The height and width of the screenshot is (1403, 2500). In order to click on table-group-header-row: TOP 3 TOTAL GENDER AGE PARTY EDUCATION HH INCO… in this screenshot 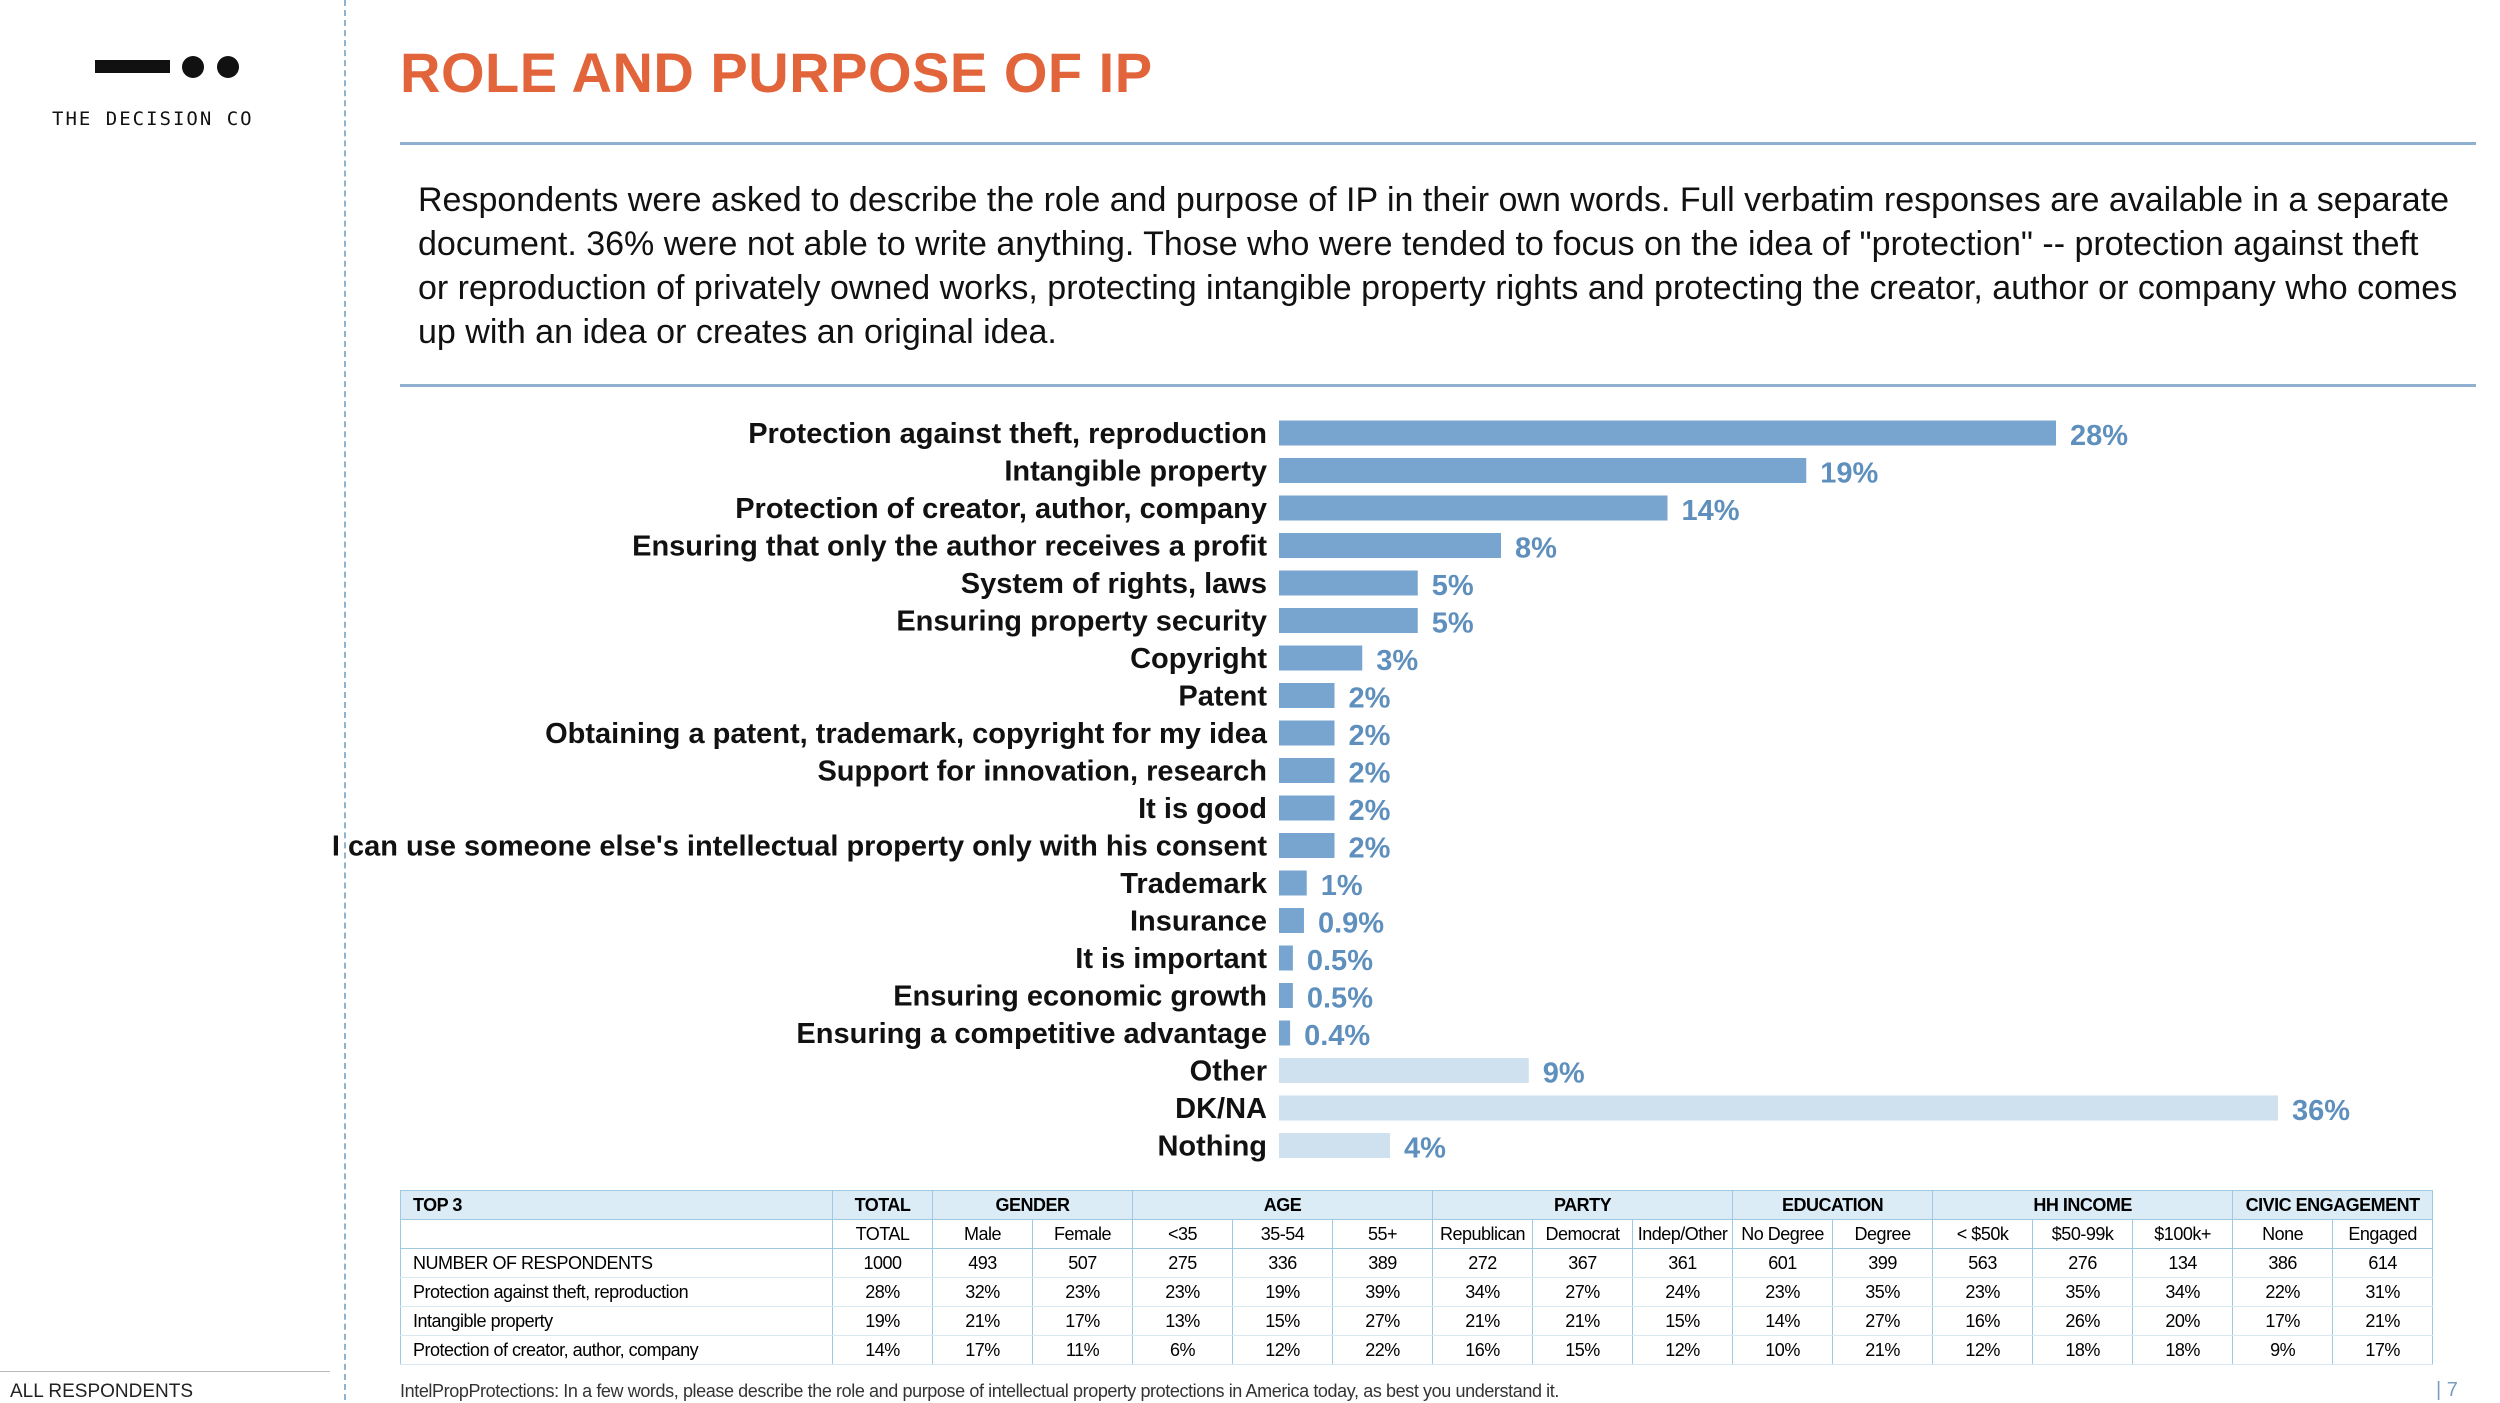, I will do `click(1417, 1205)`.